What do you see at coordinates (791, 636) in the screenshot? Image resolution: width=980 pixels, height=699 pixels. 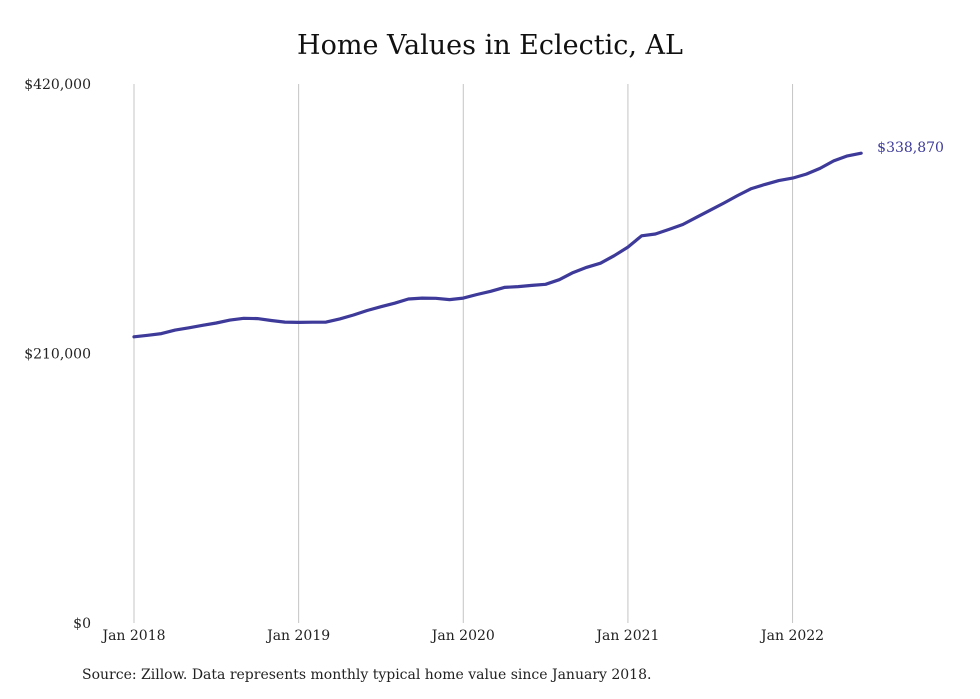 I see `x-tick-label: Jan 2022` at bounding box center [791, 636].